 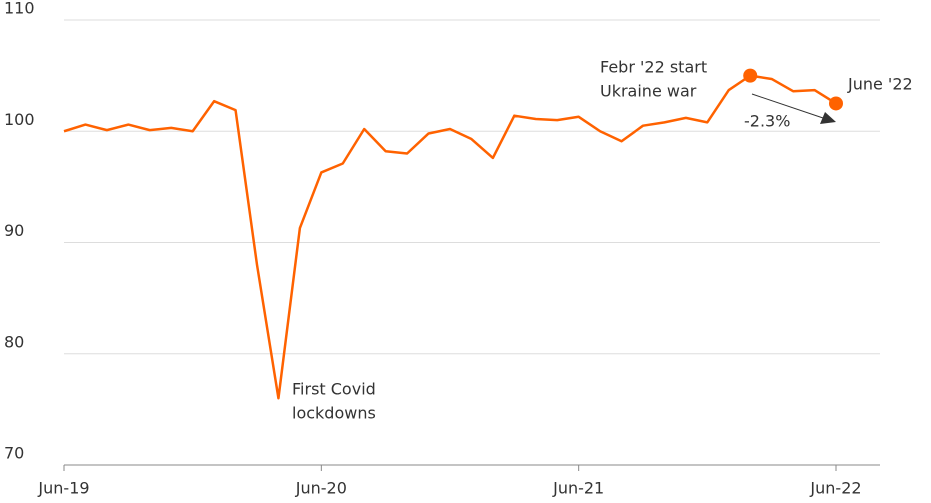 I want to click on x-tick-label: Jun-22, so click(x=835, y=488).